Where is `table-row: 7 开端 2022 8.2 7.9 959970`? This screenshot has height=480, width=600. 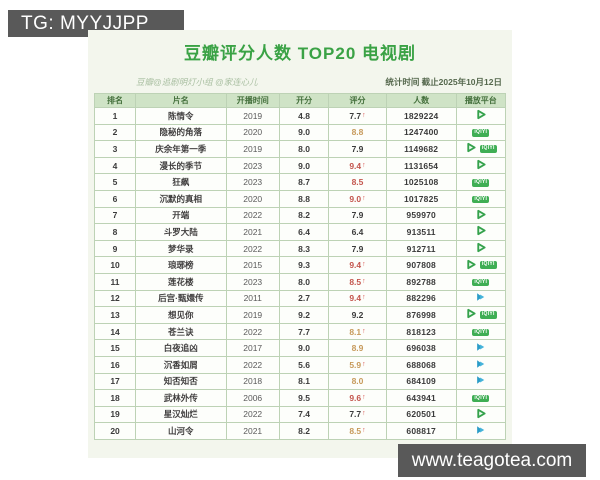
table-row: 7 开端 2022 8.2 7.9 959970 is located at coordinates (300, 215).